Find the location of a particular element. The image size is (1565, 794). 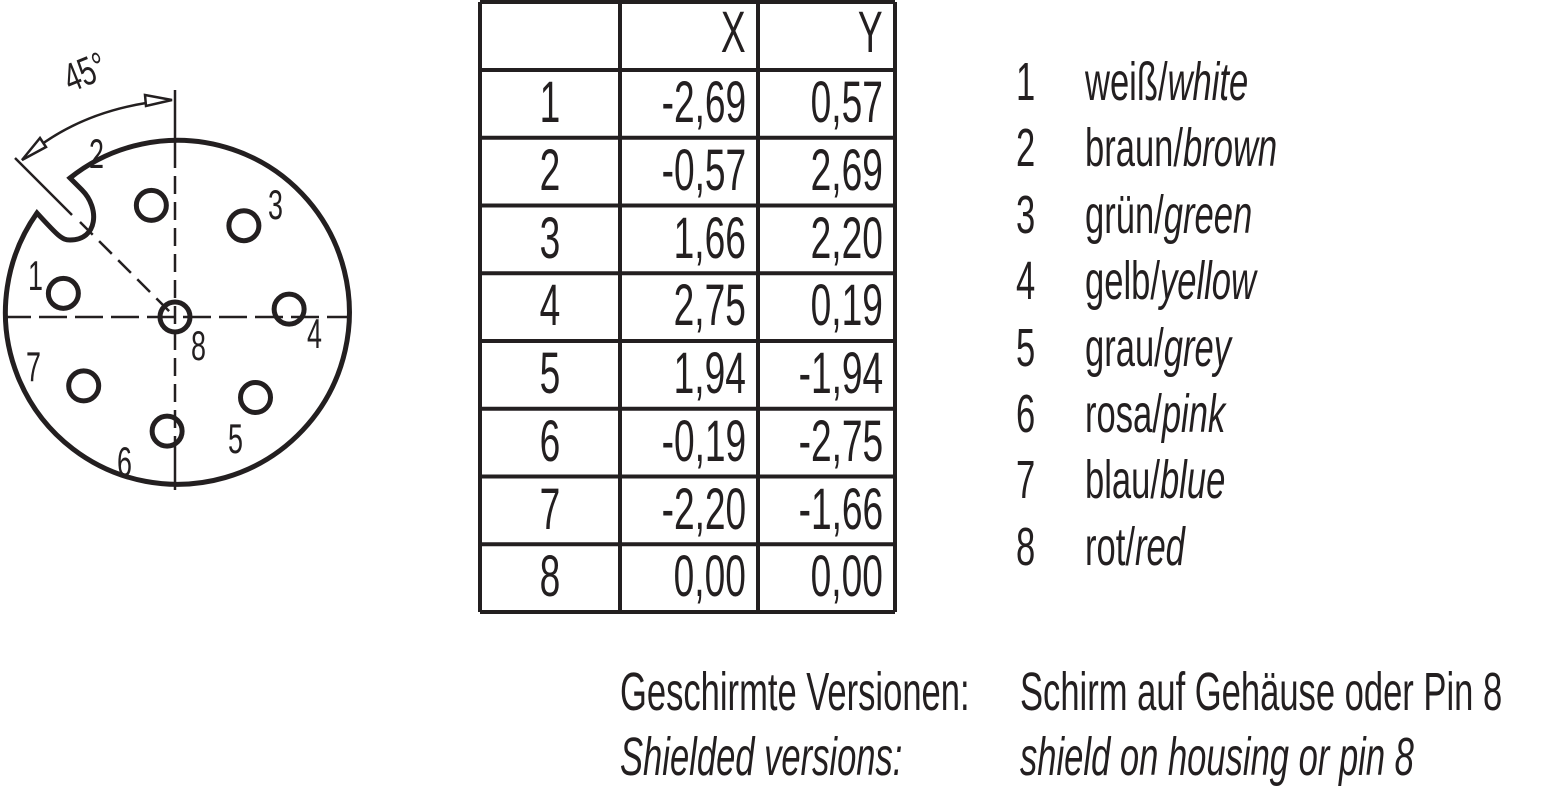

pin-number-label: 3 is located at coordinates (275, 204).